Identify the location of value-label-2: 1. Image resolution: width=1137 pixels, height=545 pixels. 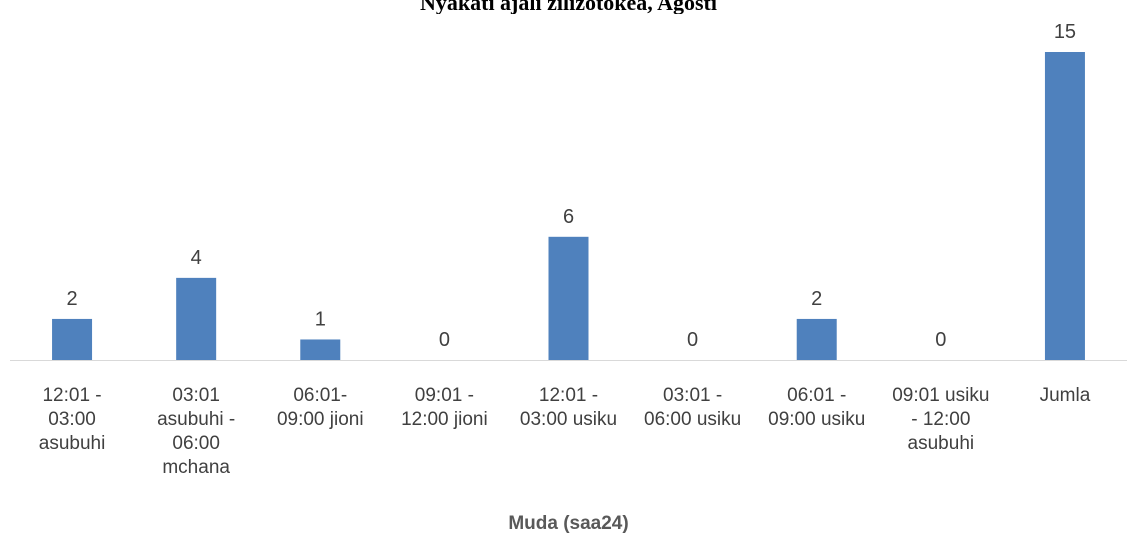
(320, 319).